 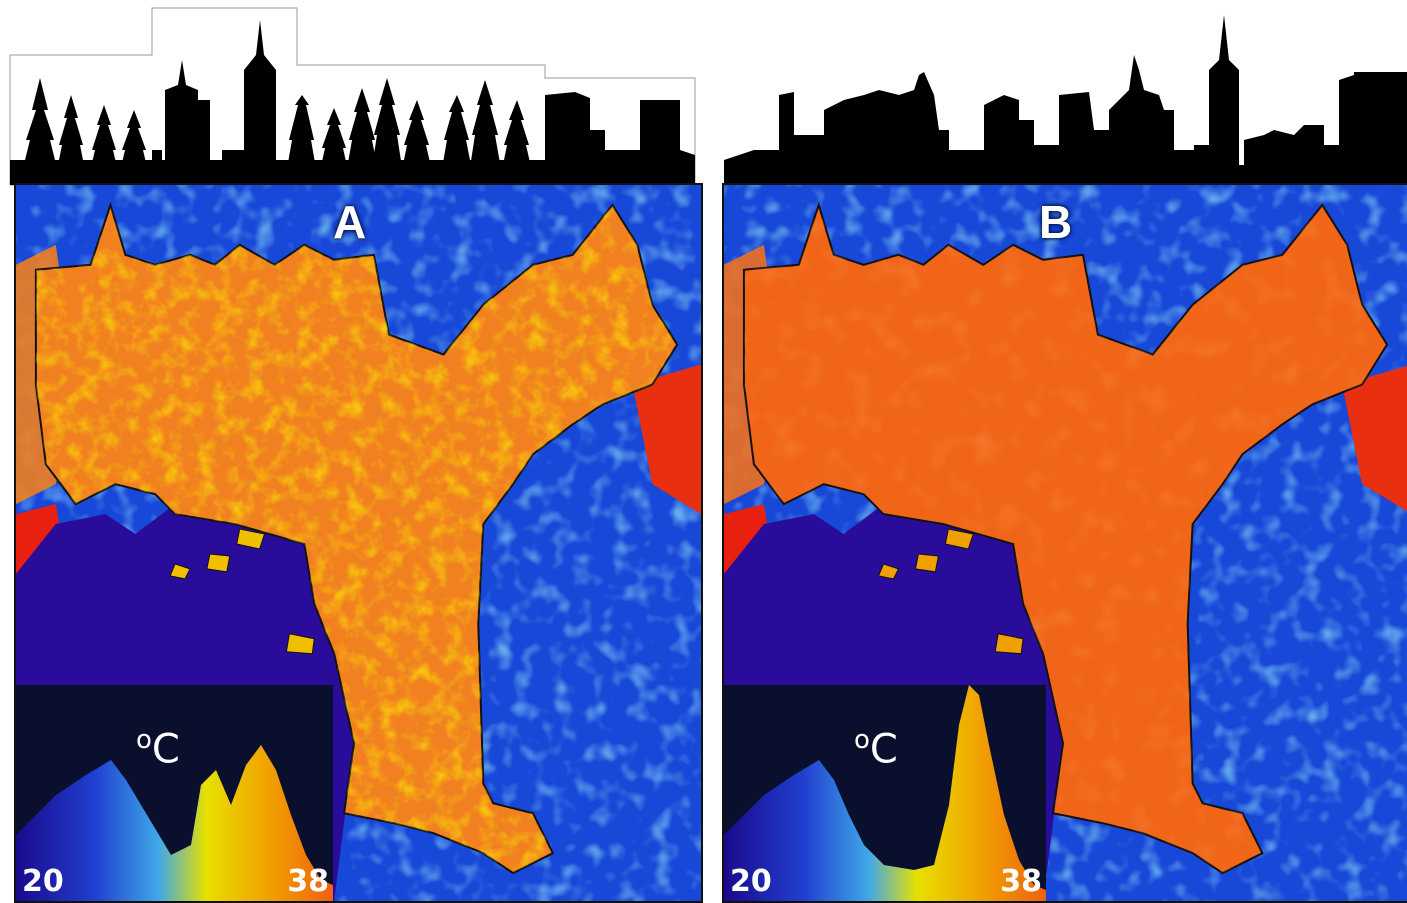 What do you see at coordinates (1056, 222) in the screenshot?
I see `panel-label: B` at bounding box center [1056, 222].